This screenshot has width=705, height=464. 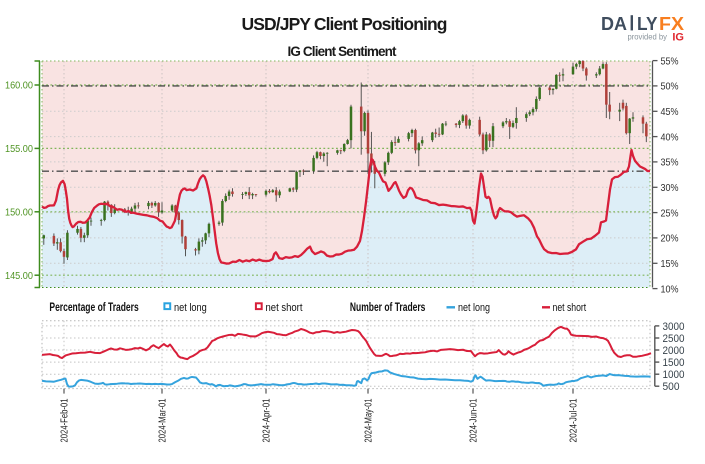 I want to click on svg-text: provided by, so click(x=648, y=37).